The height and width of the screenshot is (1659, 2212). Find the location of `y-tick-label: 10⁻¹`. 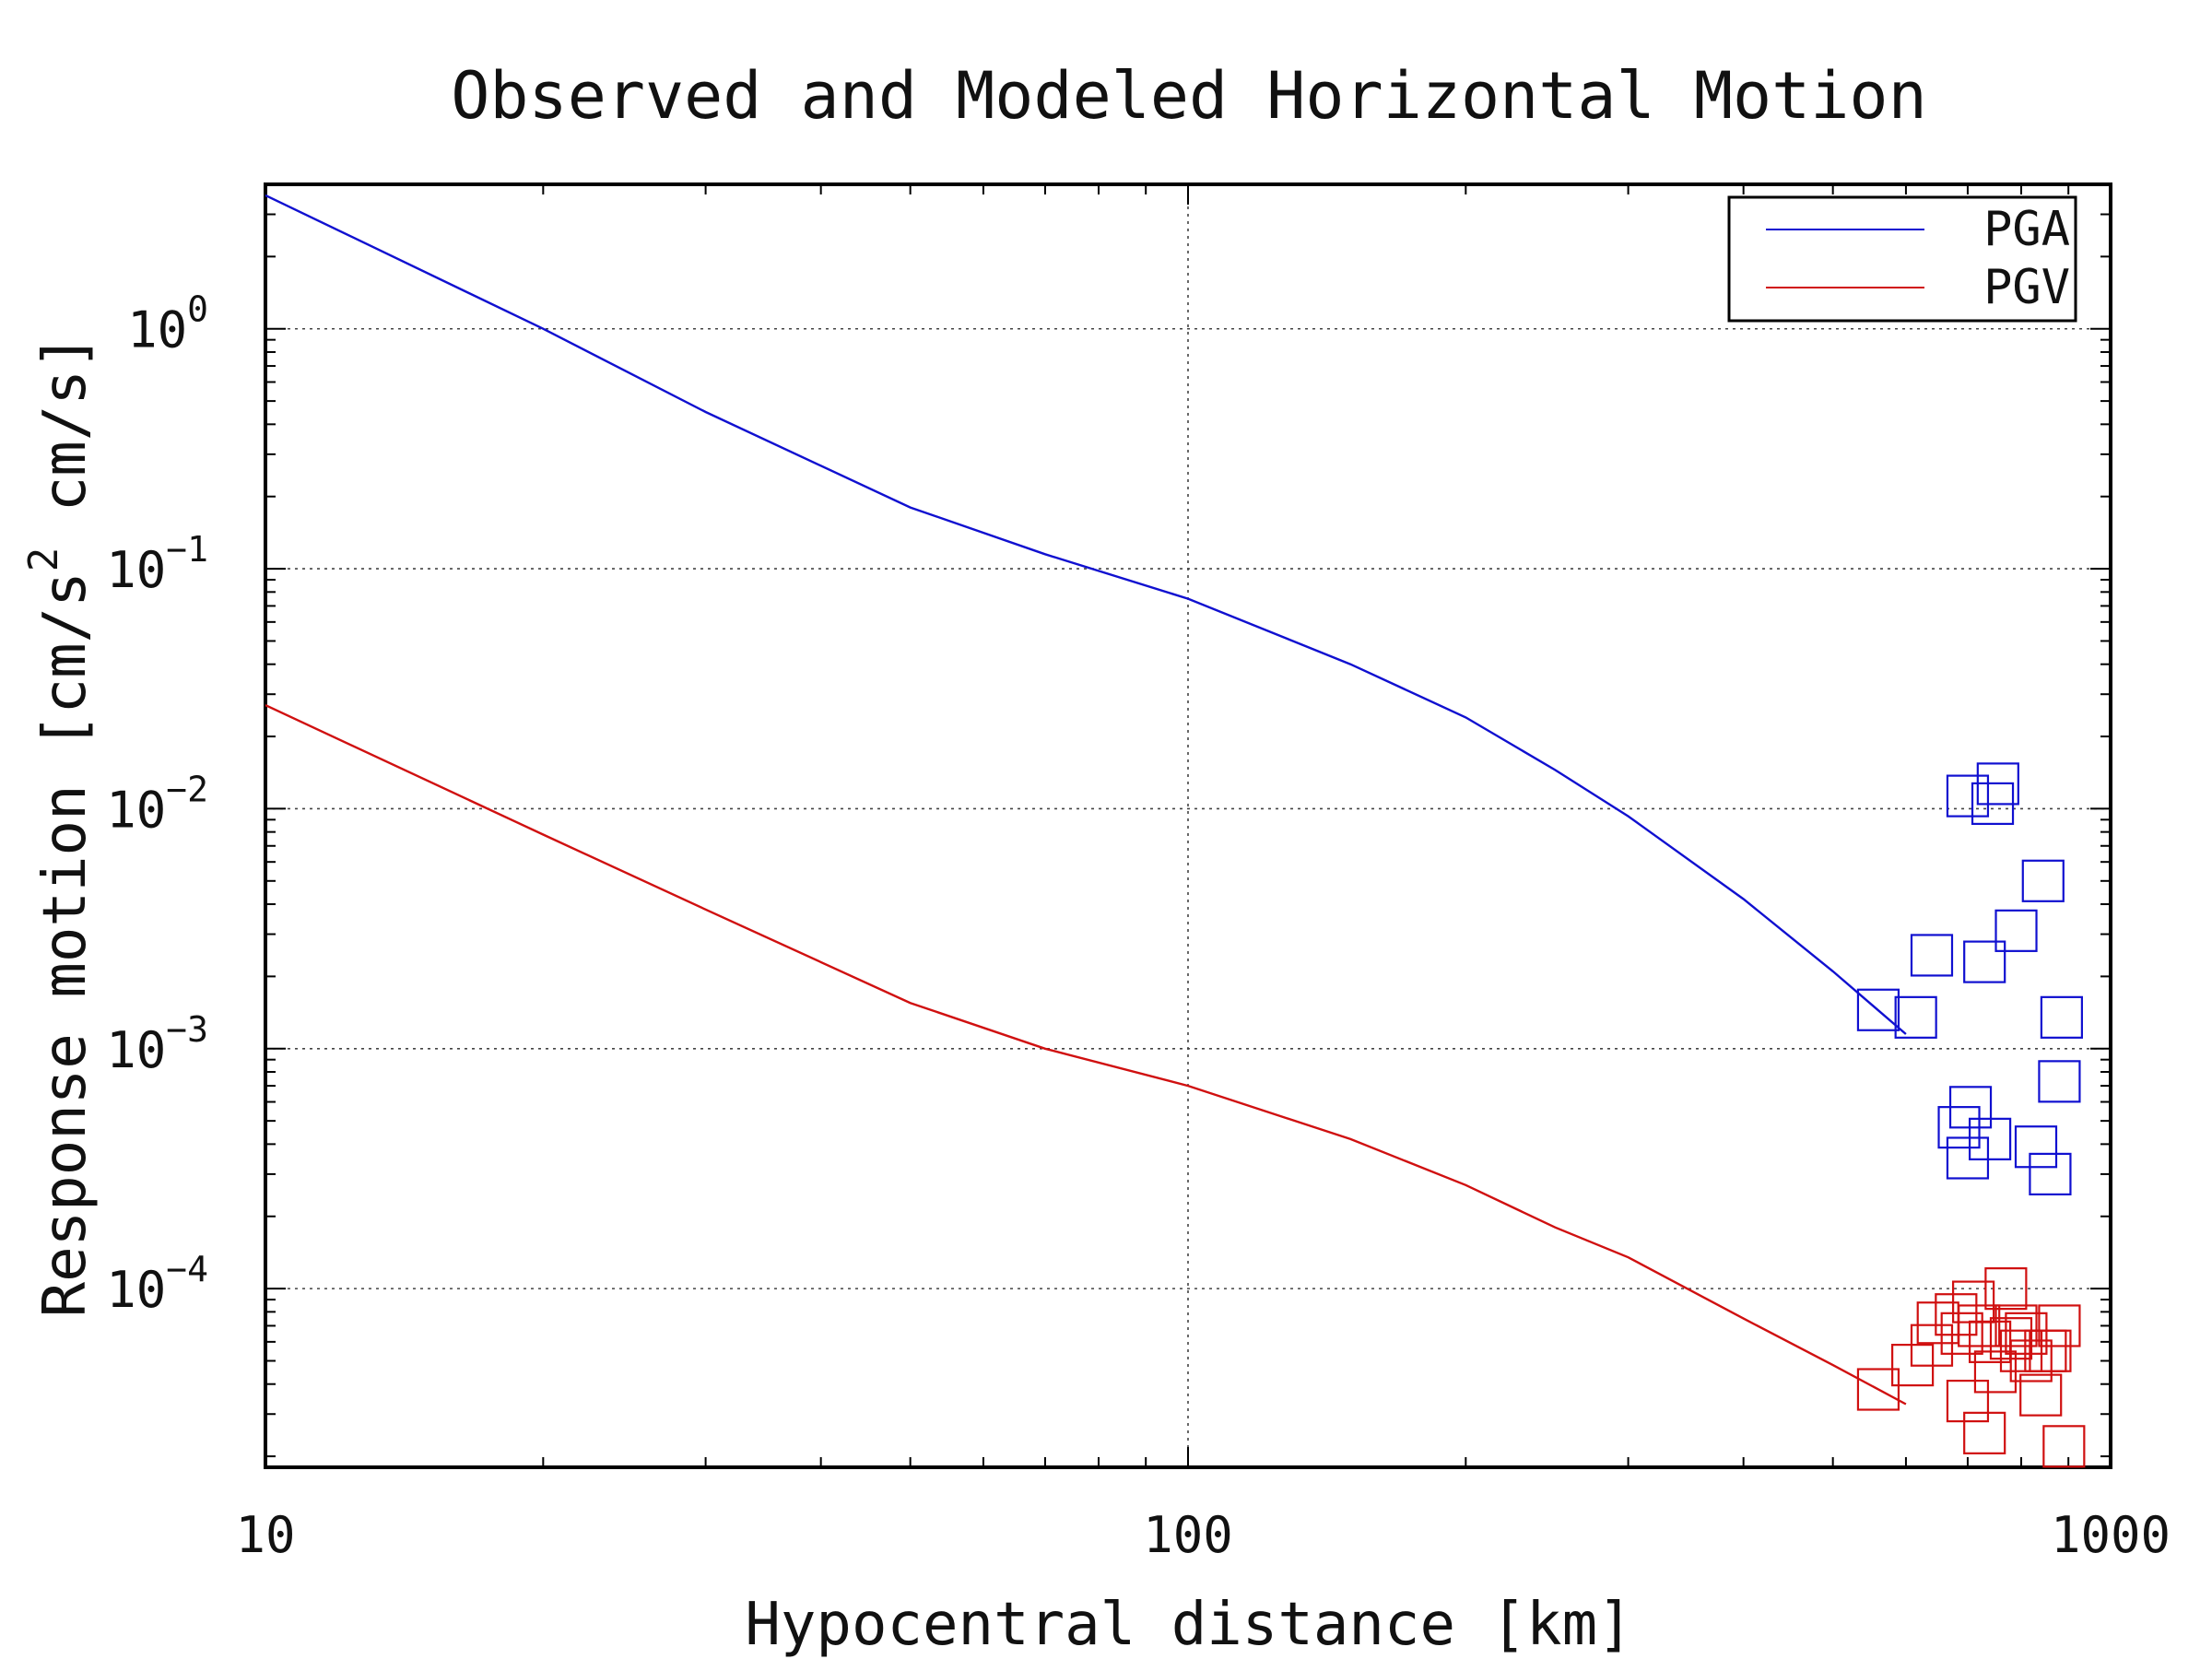

y-tick-label: 10⁻¹ is located at coordinates (157, 564).